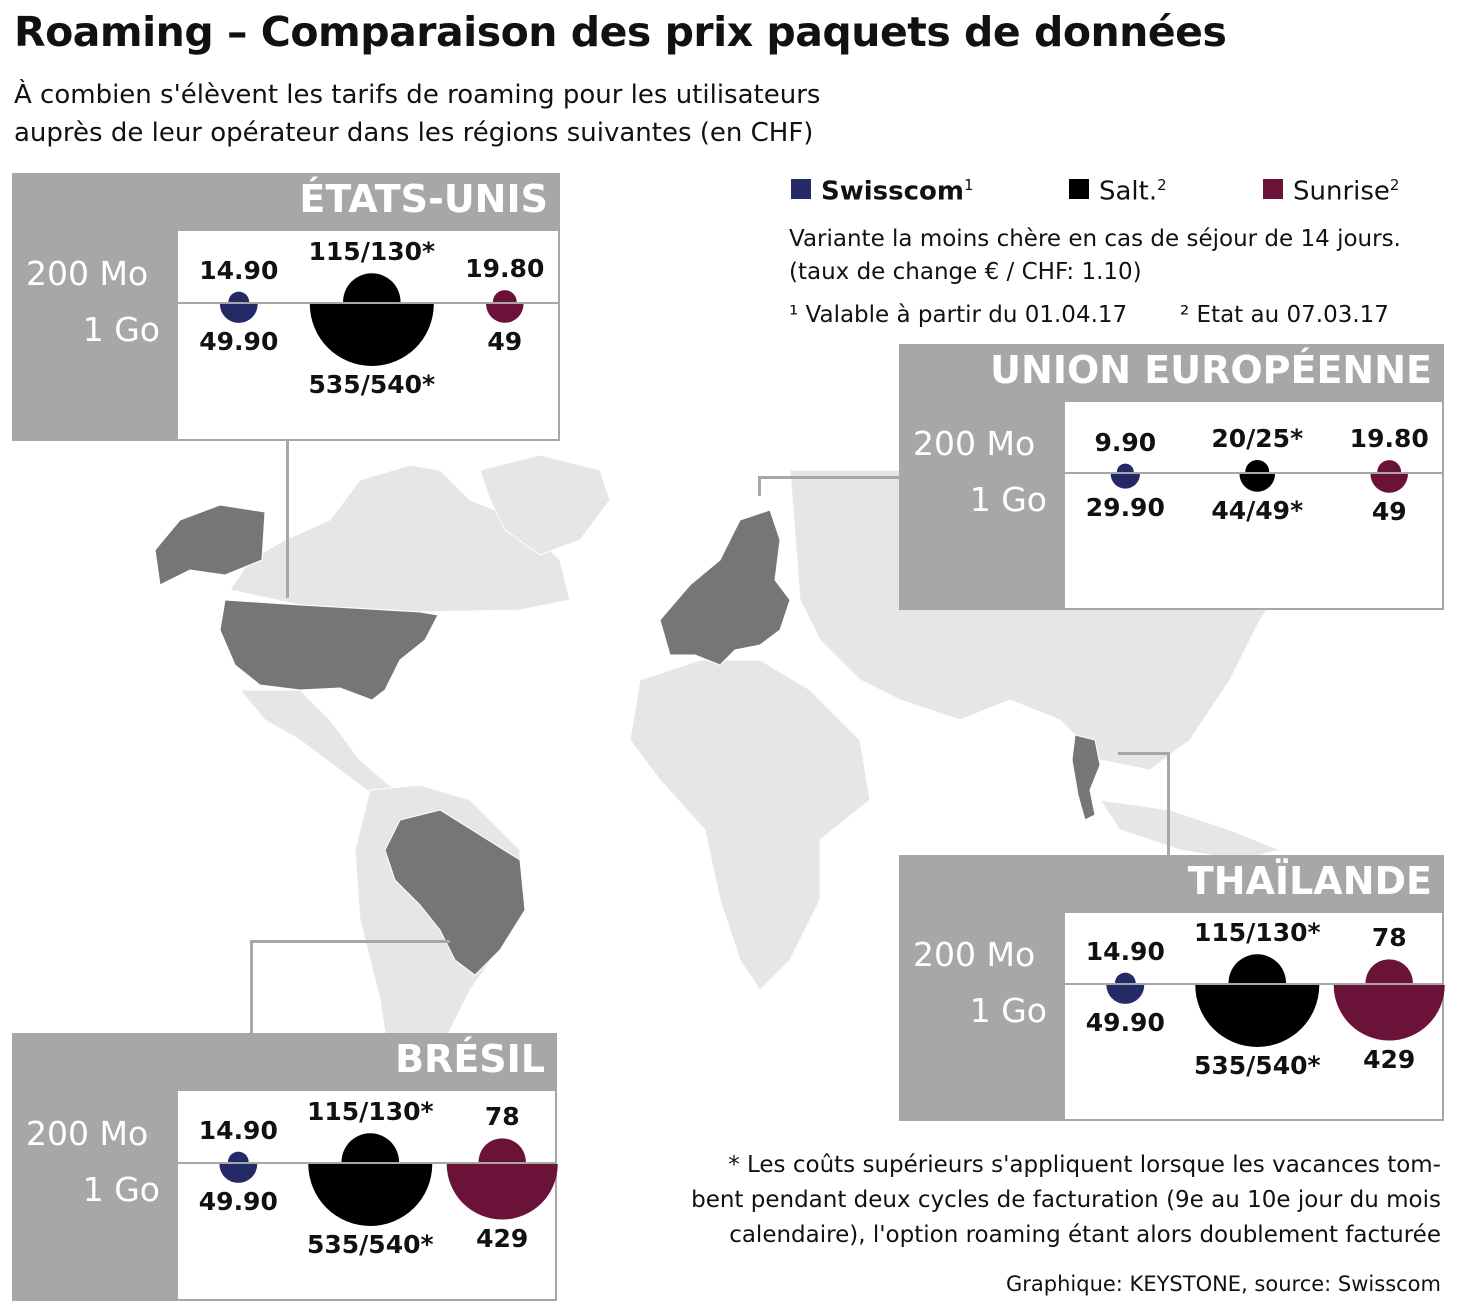 This screenshot has width=1457, height=1315. I want to click on map-mexico, so click(317, 745).